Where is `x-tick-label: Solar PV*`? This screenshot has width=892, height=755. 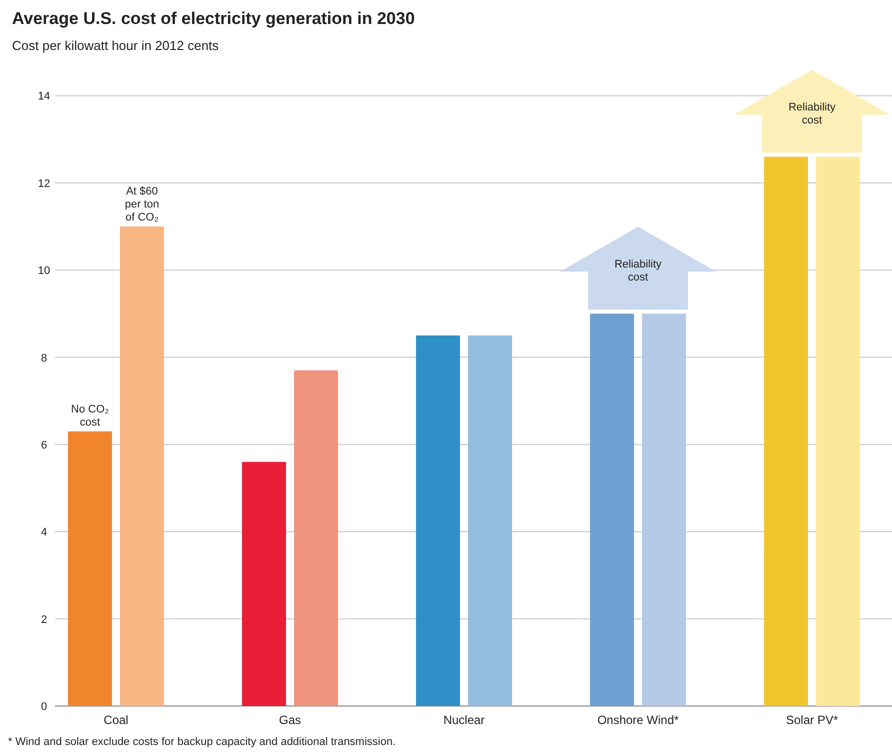 x-tick-label: Solar PV* is located at coordinates (812, 720).